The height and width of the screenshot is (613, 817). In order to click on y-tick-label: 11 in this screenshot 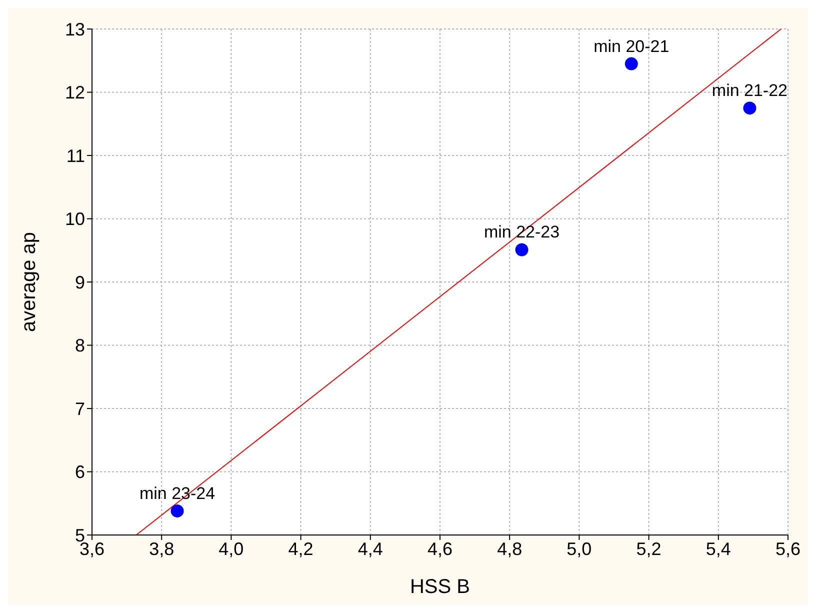, I will do `click(75, 156)`.